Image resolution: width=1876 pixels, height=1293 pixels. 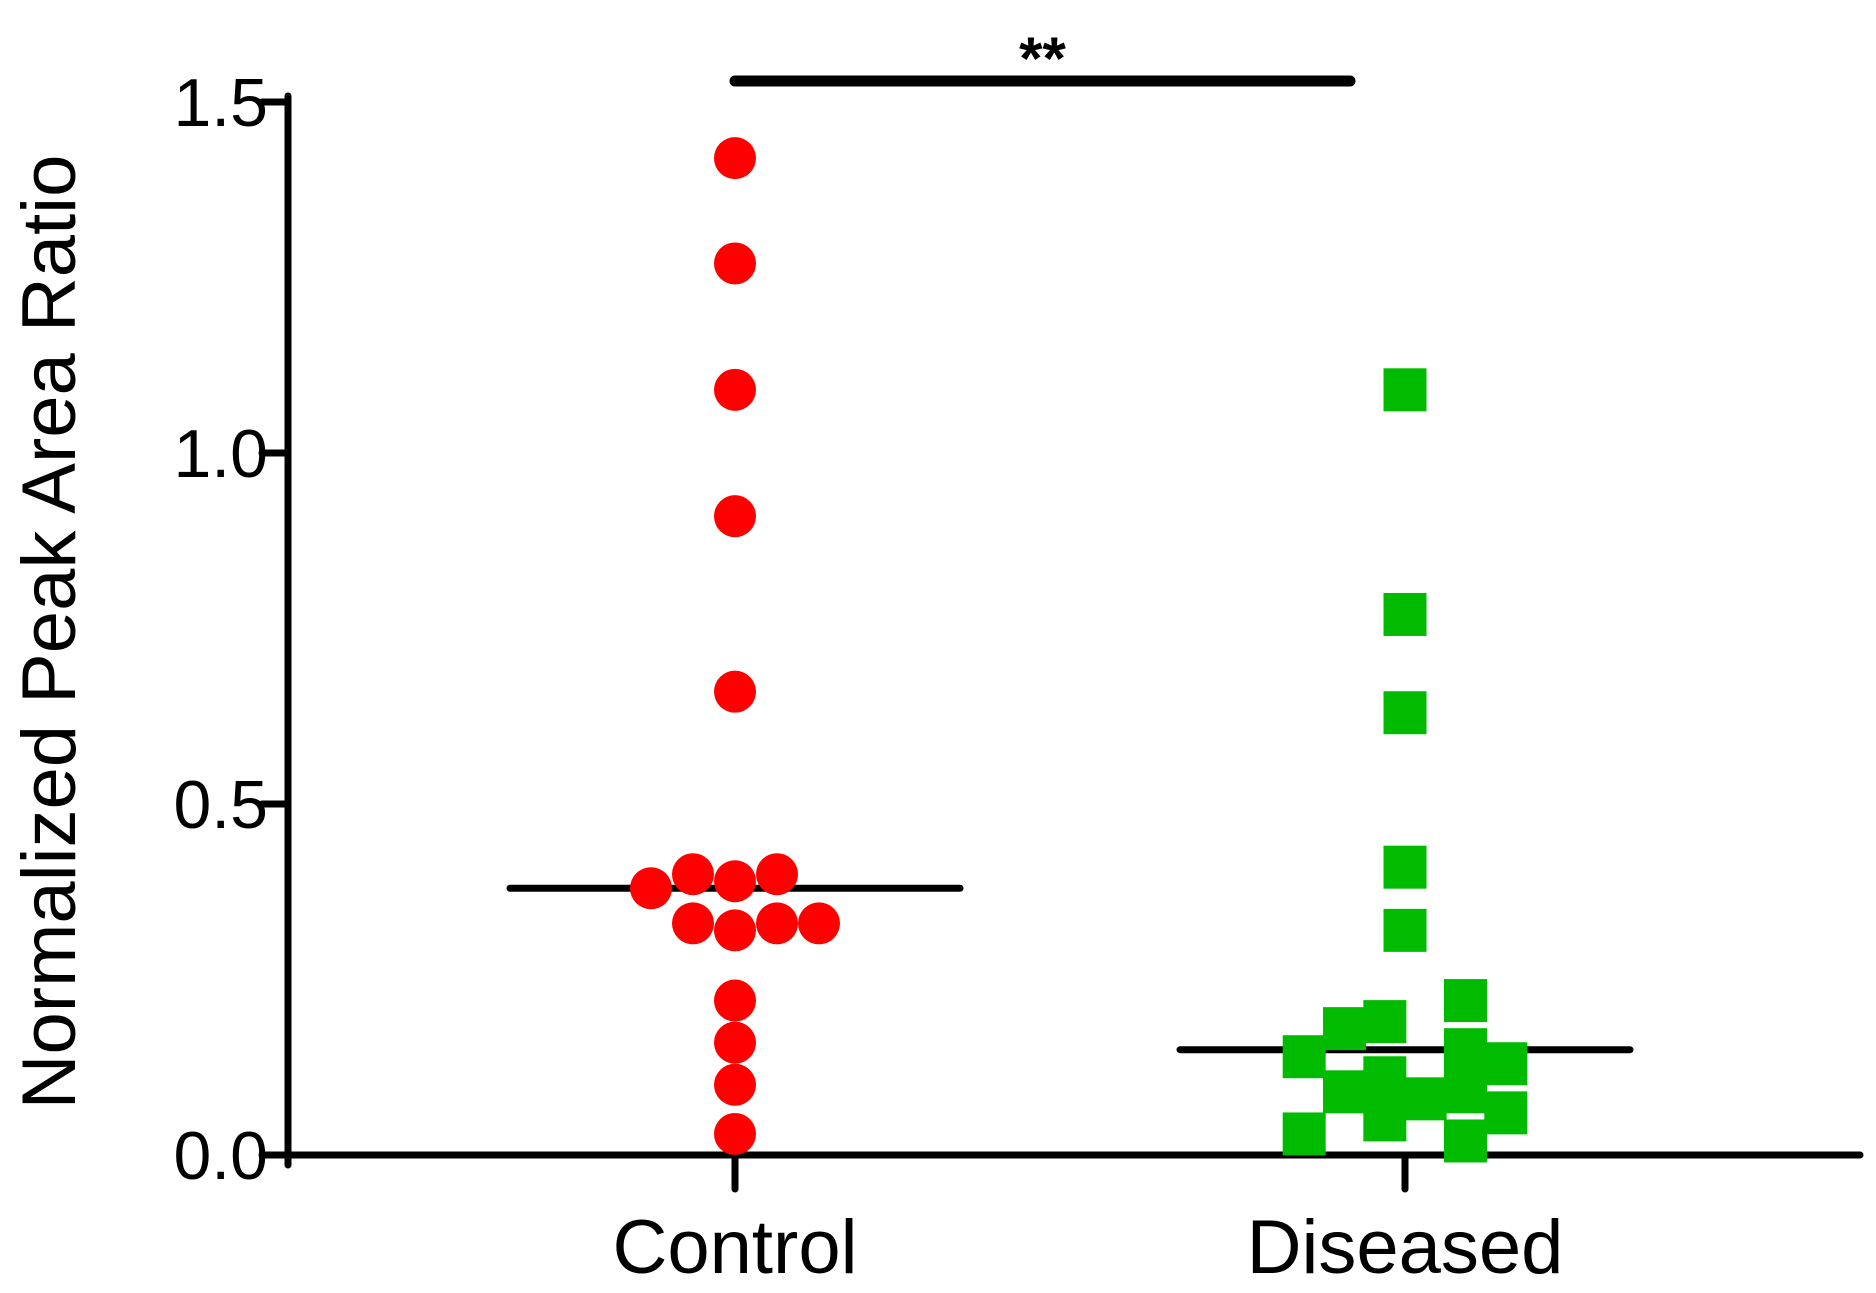 I want to click on x-category-label: Control, so click(x=735, y=1246).